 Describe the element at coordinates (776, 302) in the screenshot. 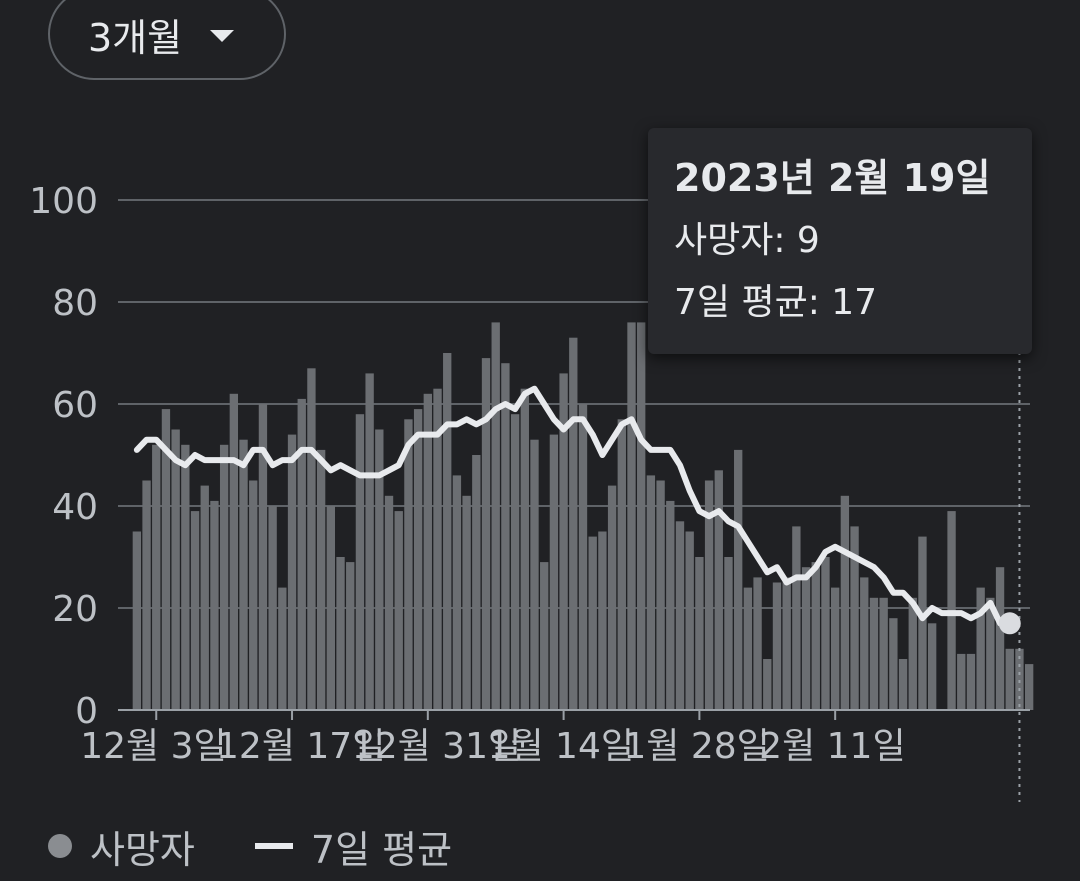

I see `tooltip-average: 7일 평균: 17` at that location.